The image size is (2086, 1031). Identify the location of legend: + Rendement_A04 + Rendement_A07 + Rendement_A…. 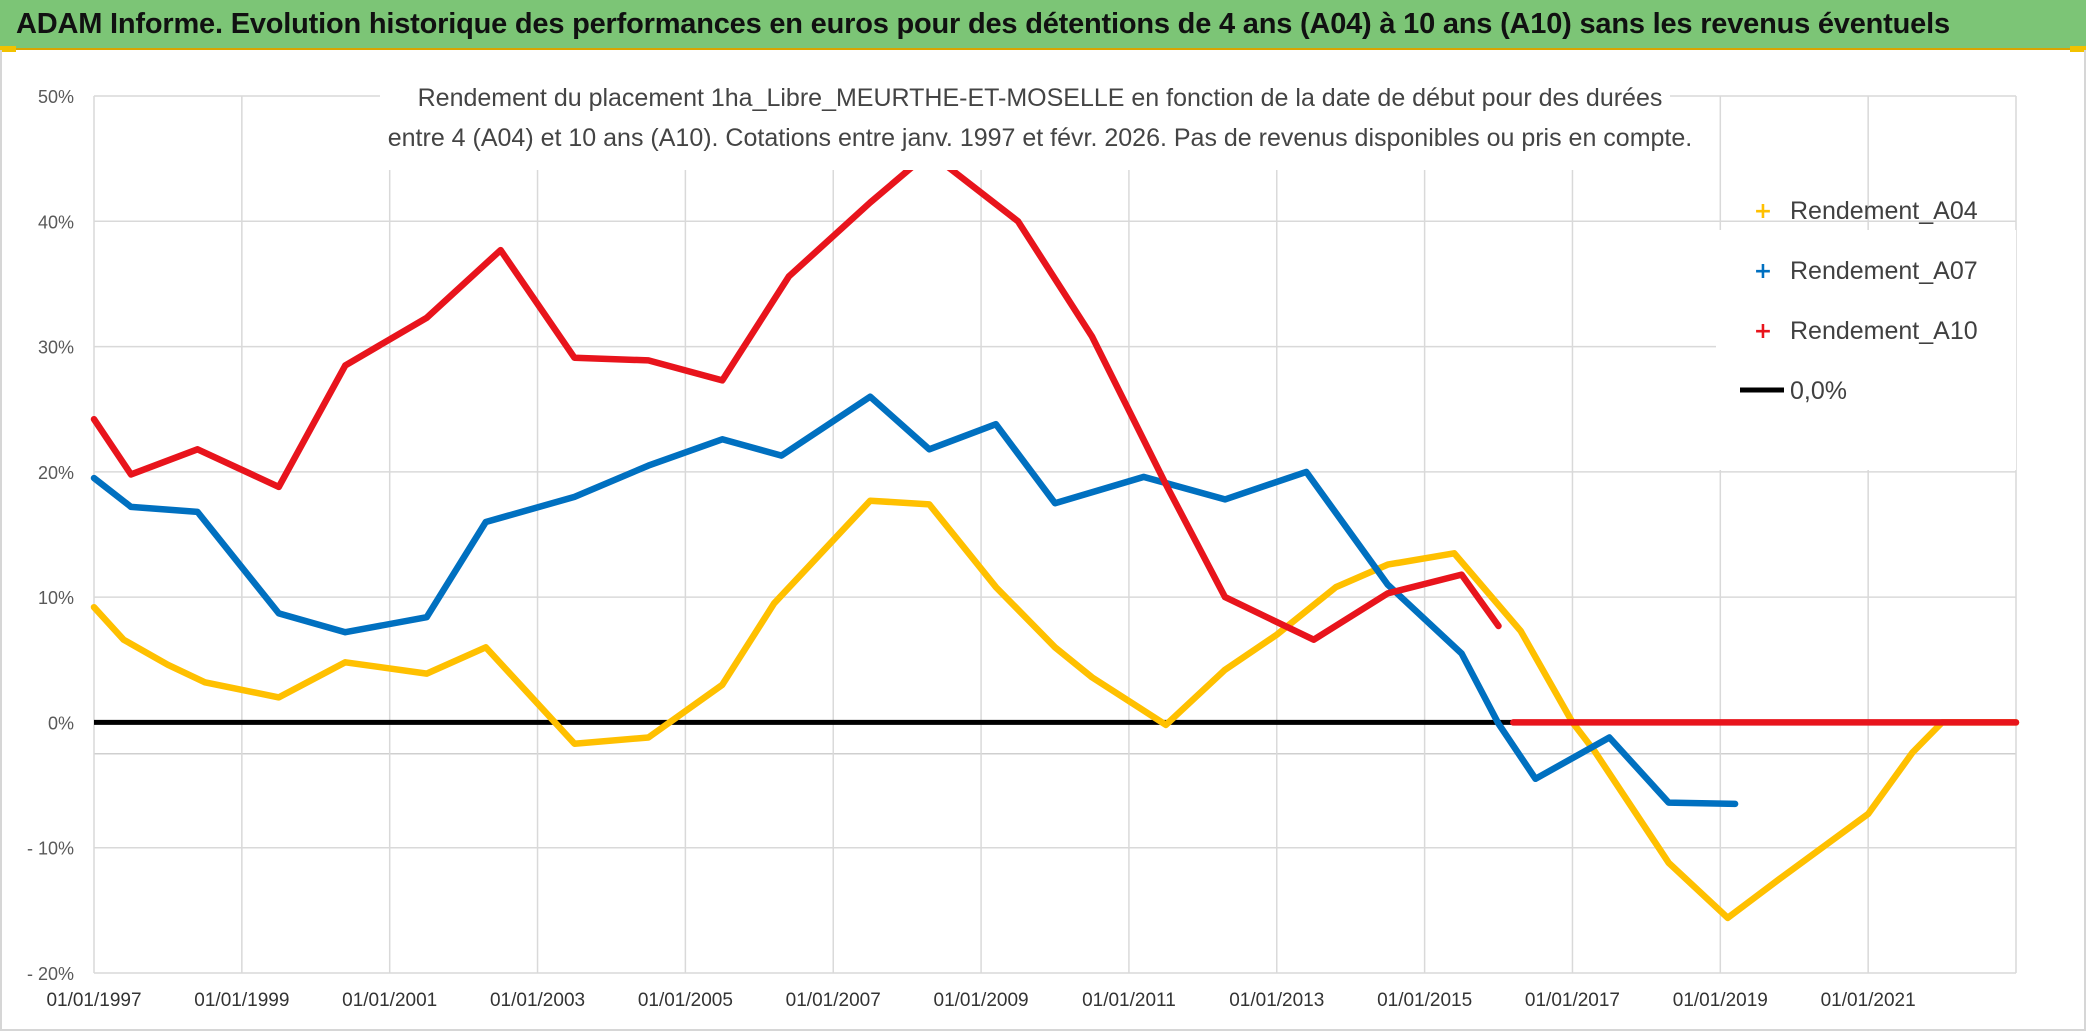
(1866, 333).